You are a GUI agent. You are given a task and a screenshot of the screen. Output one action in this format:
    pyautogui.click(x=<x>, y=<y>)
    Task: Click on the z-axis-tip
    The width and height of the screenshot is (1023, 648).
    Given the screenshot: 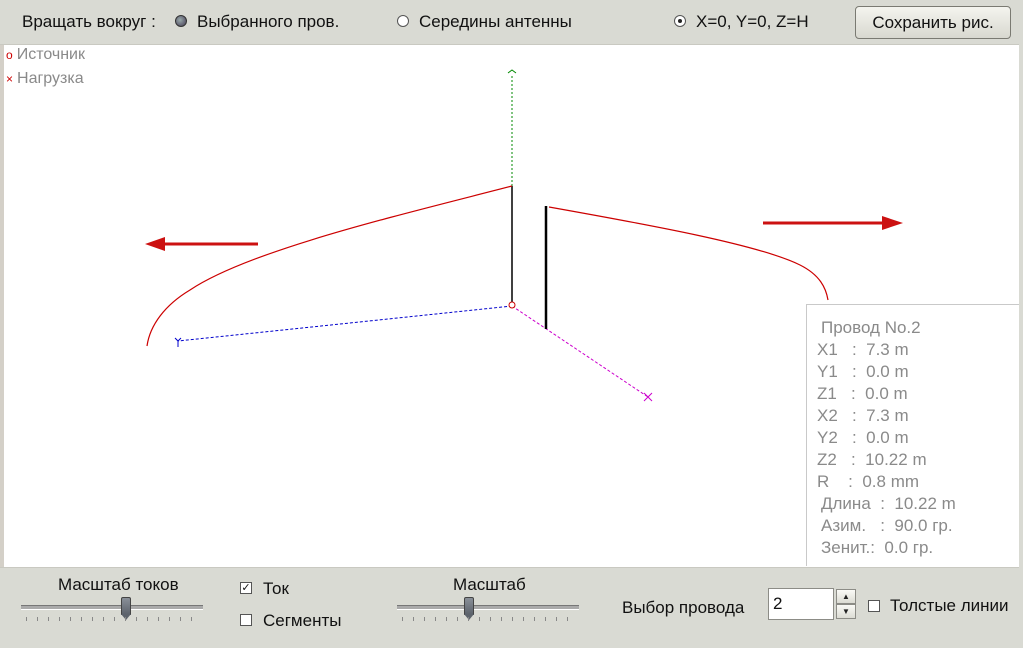 What is the action you would take?
    pyautogui.click(x=512, y=71)
    